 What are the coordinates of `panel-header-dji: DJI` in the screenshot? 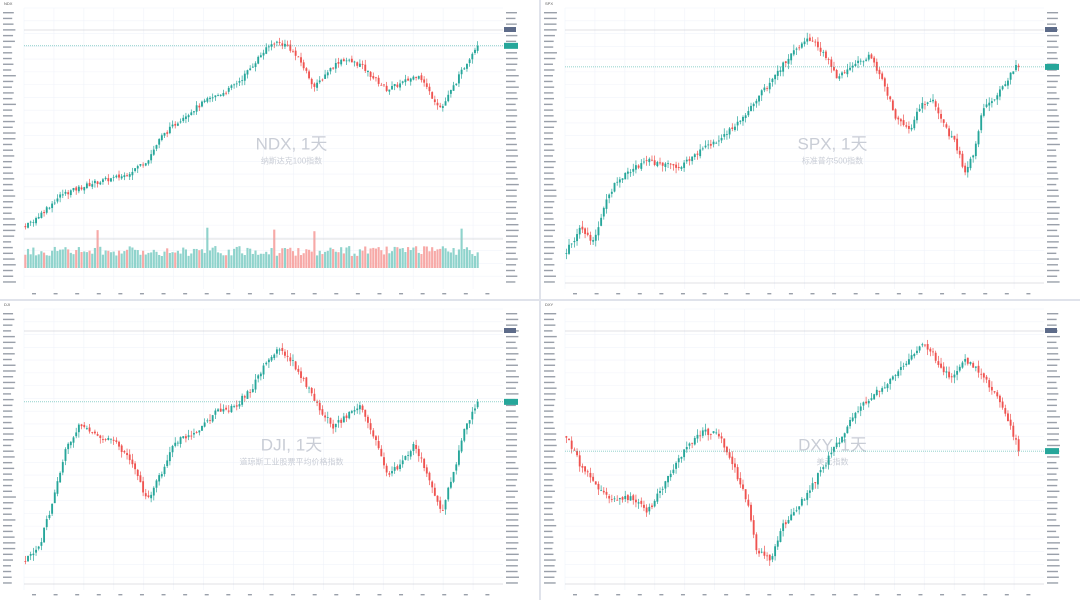 It's located at (7, 304).